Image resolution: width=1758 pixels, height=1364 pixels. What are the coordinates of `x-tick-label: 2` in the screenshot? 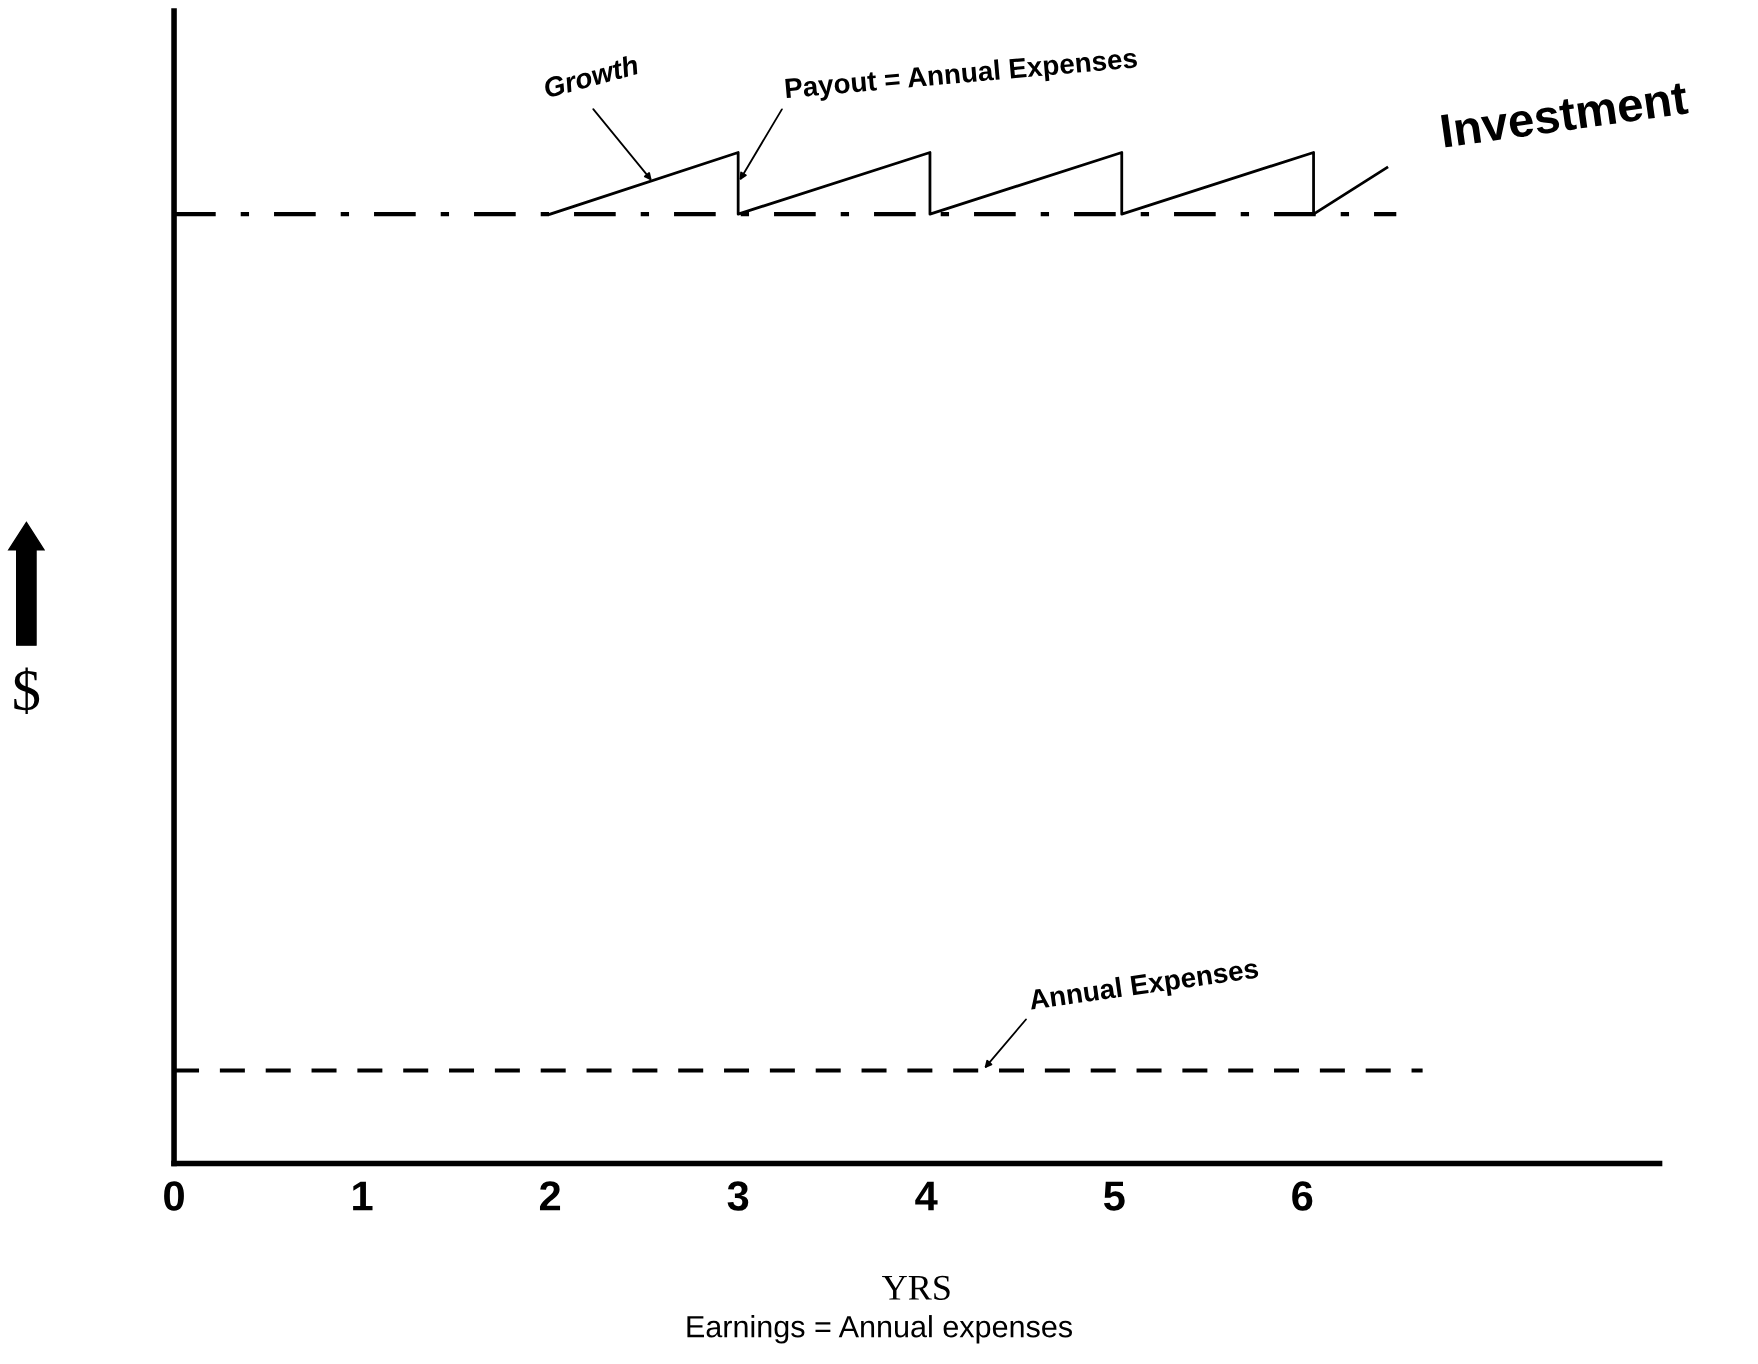 It's located at (550, 1196).